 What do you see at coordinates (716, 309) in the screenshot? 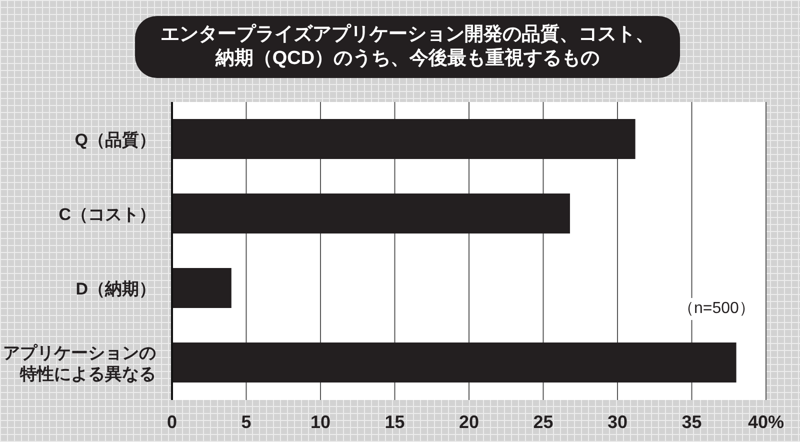
I see `annotation: （n=500）` at bounding box center [716, 309].